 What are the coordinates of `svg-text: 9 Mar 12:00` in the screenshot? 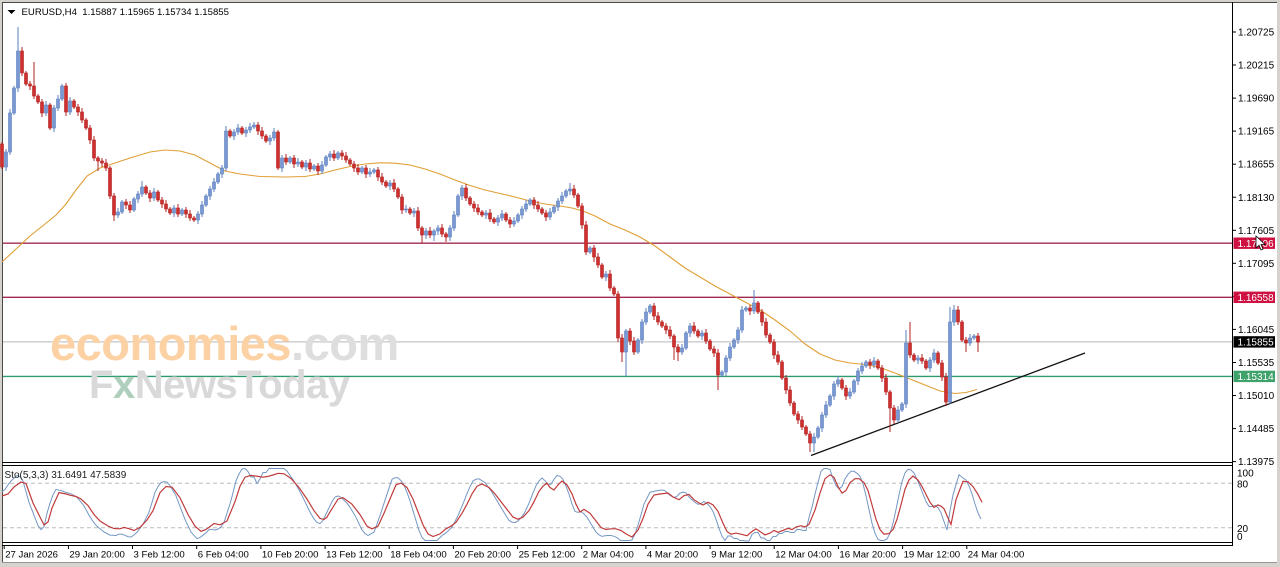 It's located at (736, 555).